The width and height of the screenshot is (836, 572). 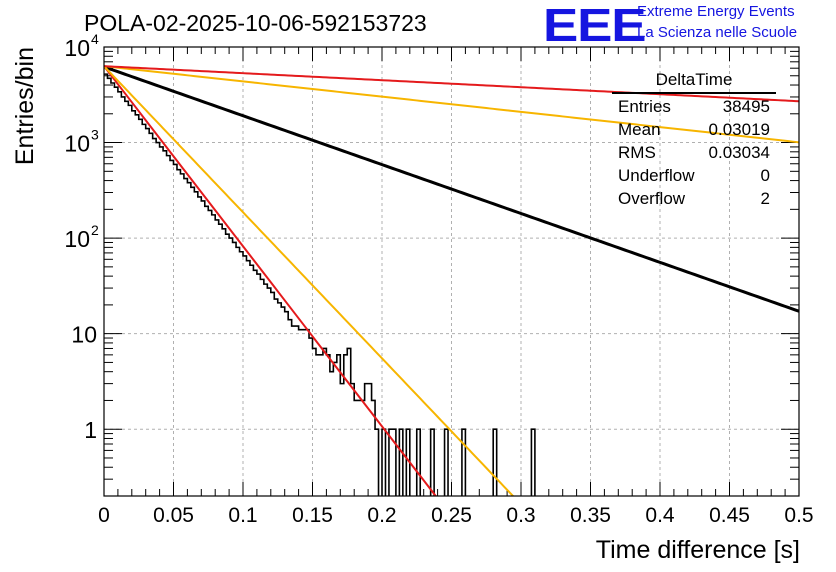 What do you see at coordinates (451, 84) in the screenshot?
I see `expected-red-shallow` at bounding box center [451, 84].